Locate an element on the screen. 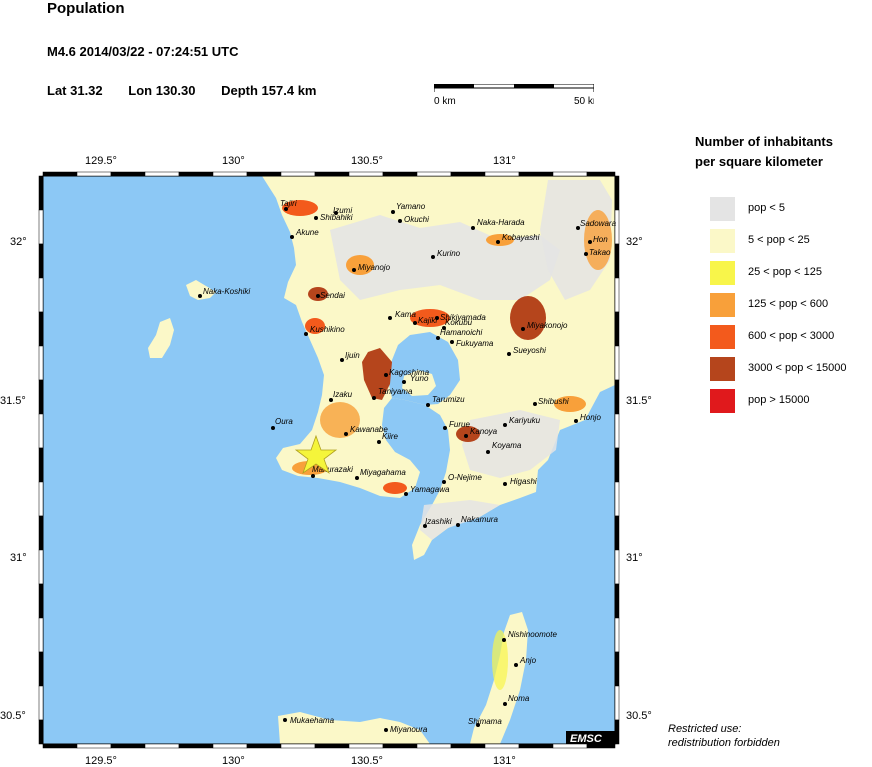  city-marker: Kagoshima is located at coordinates (407, 372).